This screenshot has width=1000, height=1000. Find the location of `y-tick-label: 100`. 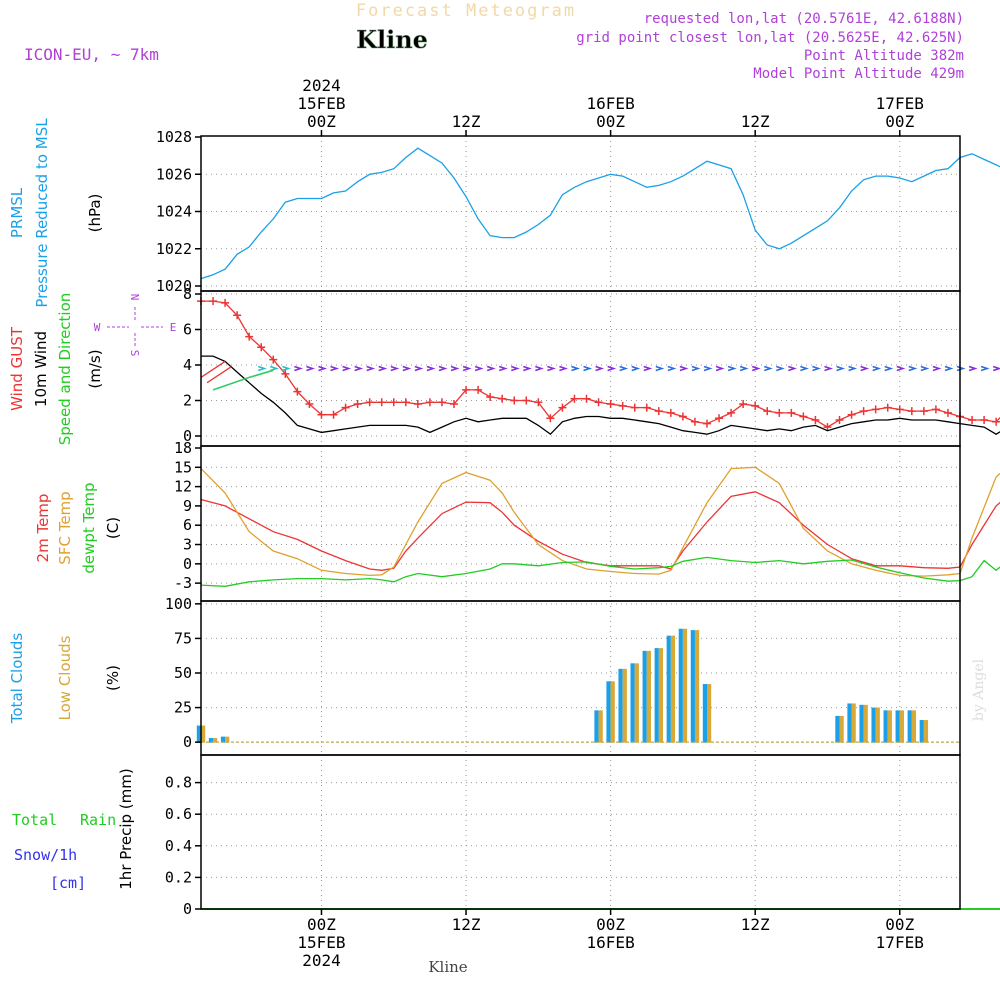

y-tick-label: 100 is located at coordinates (178, 604).